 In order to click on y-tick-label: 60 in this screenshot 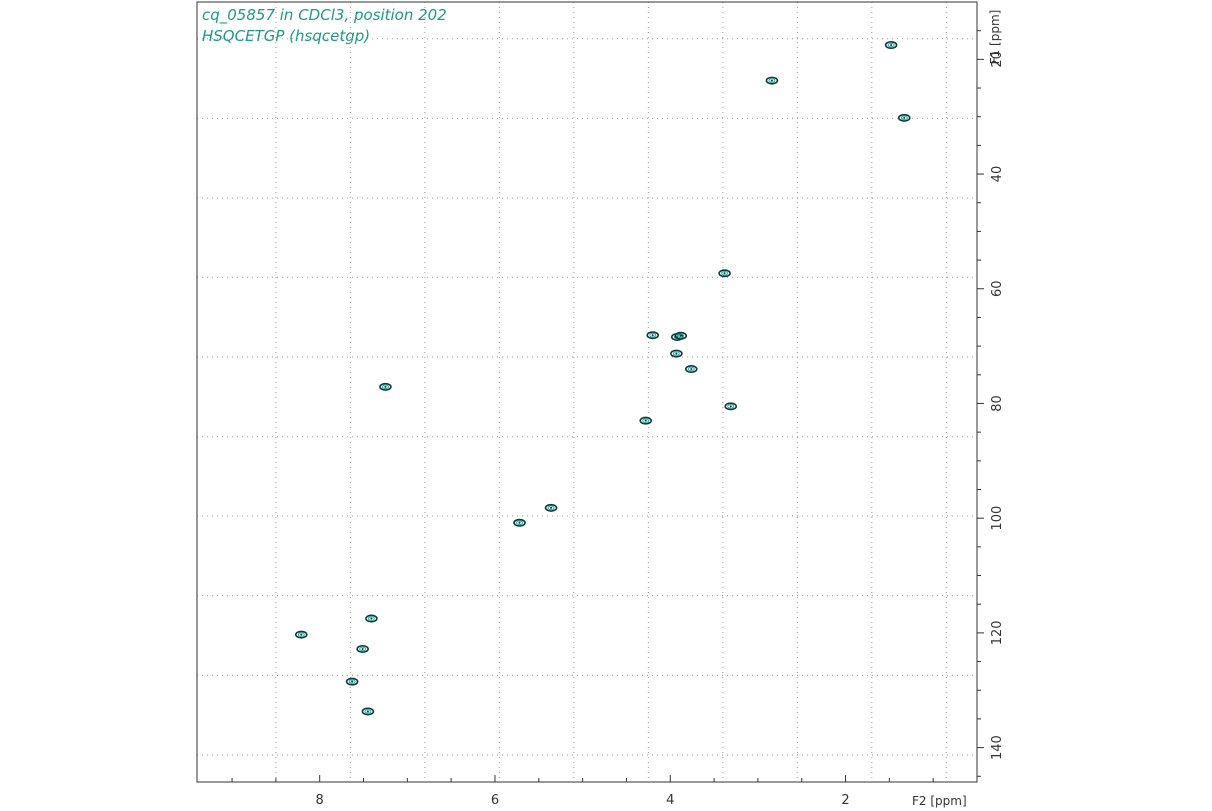, I will do `click(997, 288)`.